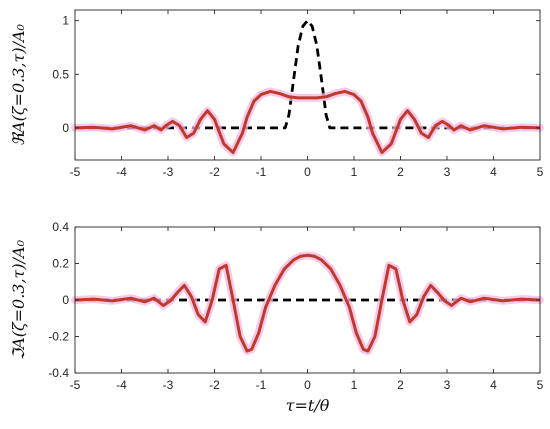 This screenshot has width=550, height=429. Describe the element at coordinates (65, 21) in the screenshot. I see `y-tick-label: 1` at that location.